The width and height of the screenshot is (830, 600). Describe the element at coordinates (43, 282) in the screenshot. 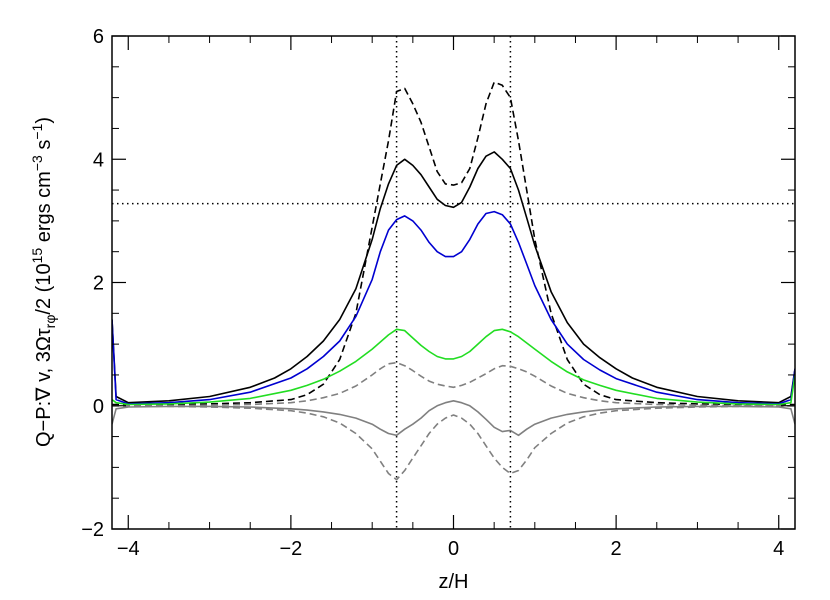

I see `y-axis-title: Q−P:∇ v, 3Ωτrφ/2 (1015 ergs cm−3 s−1)` at that location.